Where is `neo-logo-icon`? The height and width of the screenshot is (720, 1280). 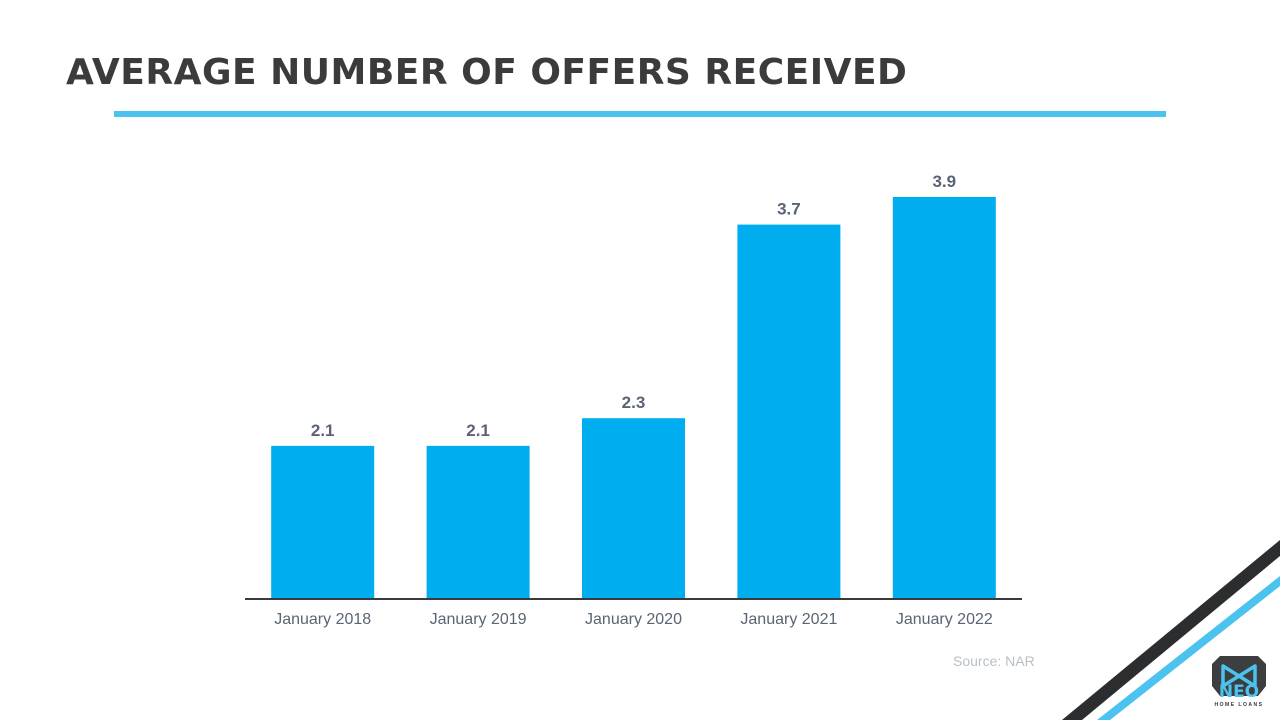
neo-logo-icon is located at coordinates (1239, 676).